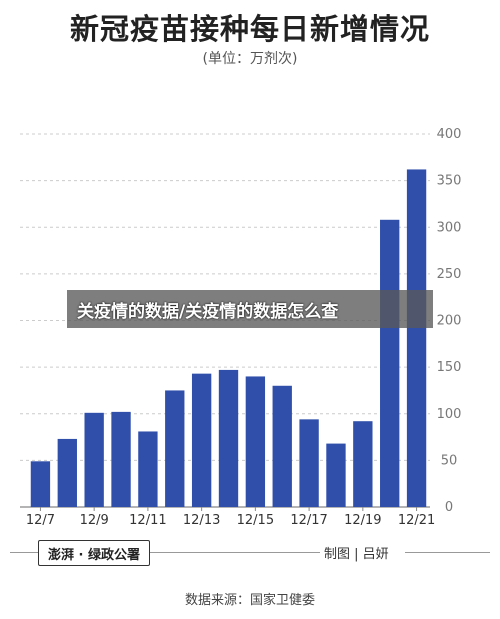 Image resolution: width=500 pixels, height=619 pixels. What do you see at coordinates (449, 367) in the screenshot?
I see `y-tick-label: 150` at bounding box center [449, 367].